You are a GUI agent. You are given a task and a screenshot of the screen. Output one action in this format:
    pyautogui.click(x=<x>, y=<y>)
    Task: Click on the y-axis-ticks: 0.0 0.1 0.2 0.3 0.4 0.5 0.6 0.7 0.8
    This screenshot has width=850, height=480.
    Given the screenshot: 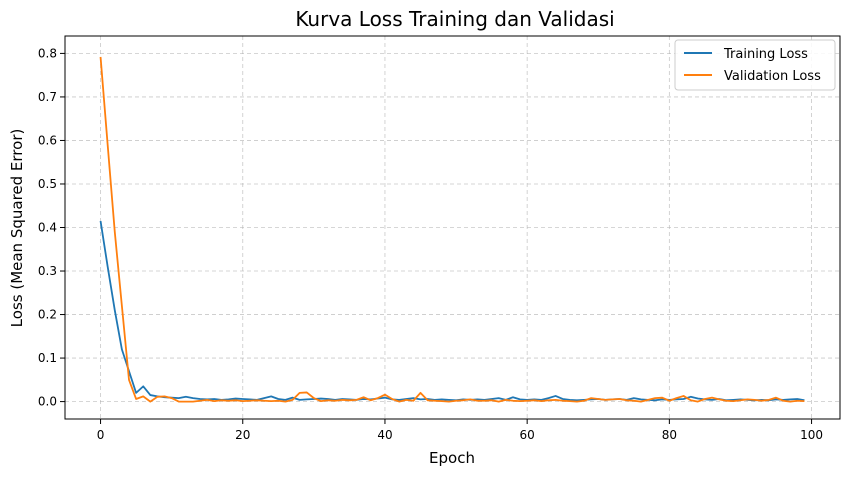 What is the action you would take?
    pyautogui.click(x=51, y=227)
    